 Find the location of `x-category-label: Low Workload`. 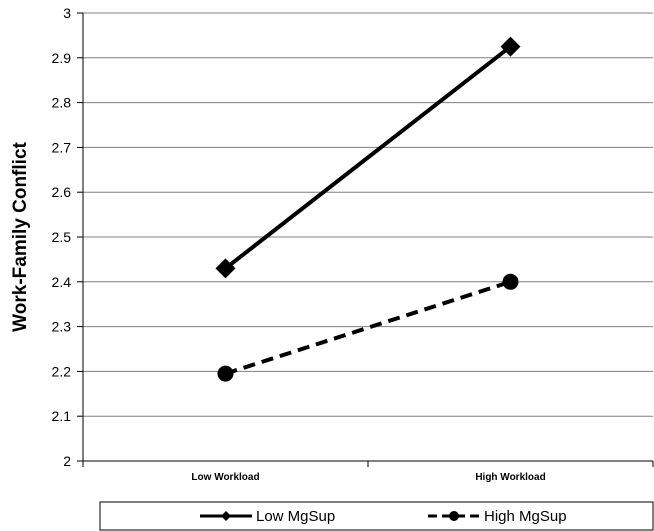

x-category-label: Low Workload is located at coordinates (225, 477).